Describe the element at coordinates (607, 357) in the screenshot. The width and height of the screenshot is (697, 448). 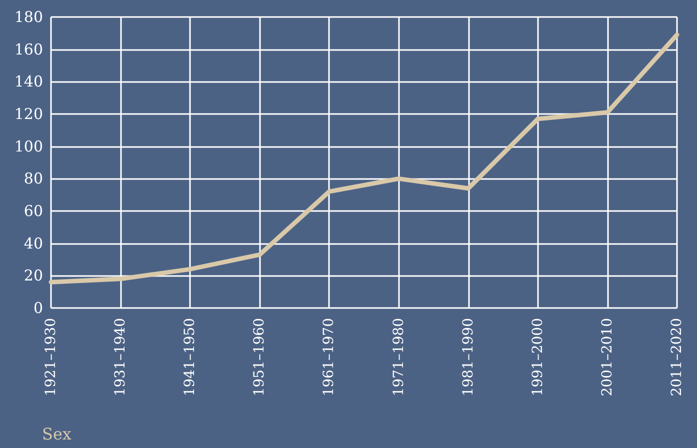
I see `x-tick-label: 2001–2010` at that location.